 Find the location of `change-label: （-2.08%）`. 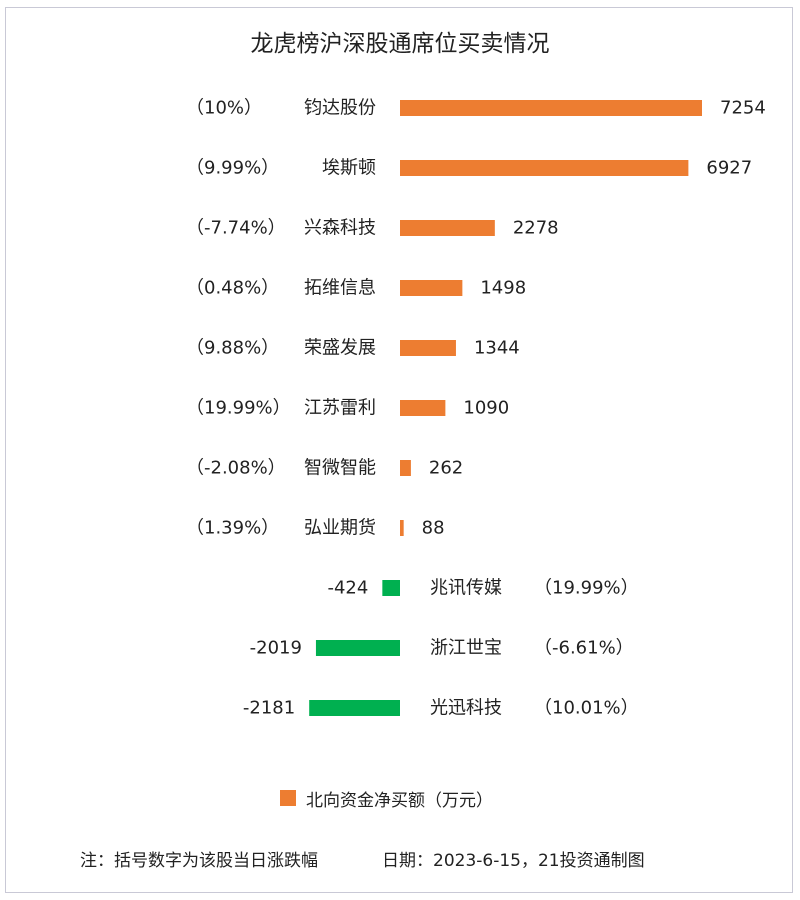

change-label: （-2.08%） is located at coordinates (236, 468).